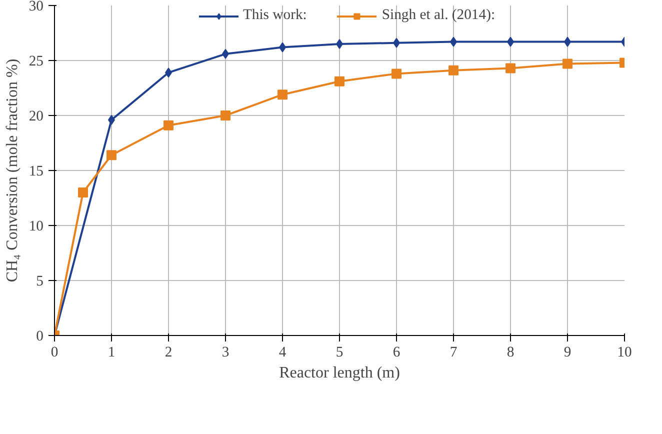 Image resolution: width=662 pixels, height=434 pixels. What do you see at coordinates (340, 352) in the screenshot?
I see `x-tick-label: 5` at bounding box center [340, 352].